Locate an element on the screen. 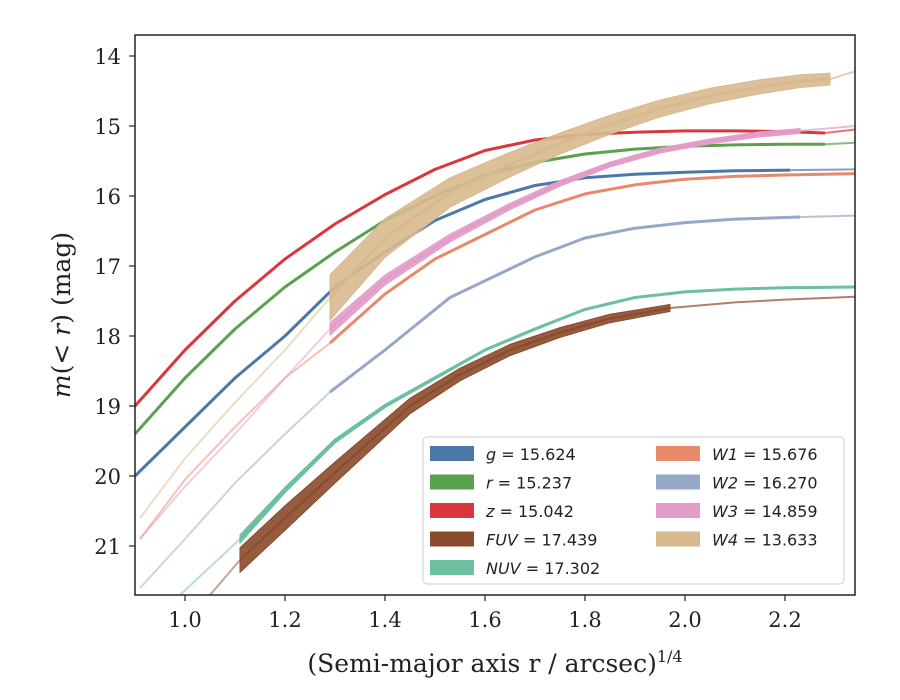 This screenshot has height=700, width=900. y-tick-label: 17 is located at coordinates (107, 267).